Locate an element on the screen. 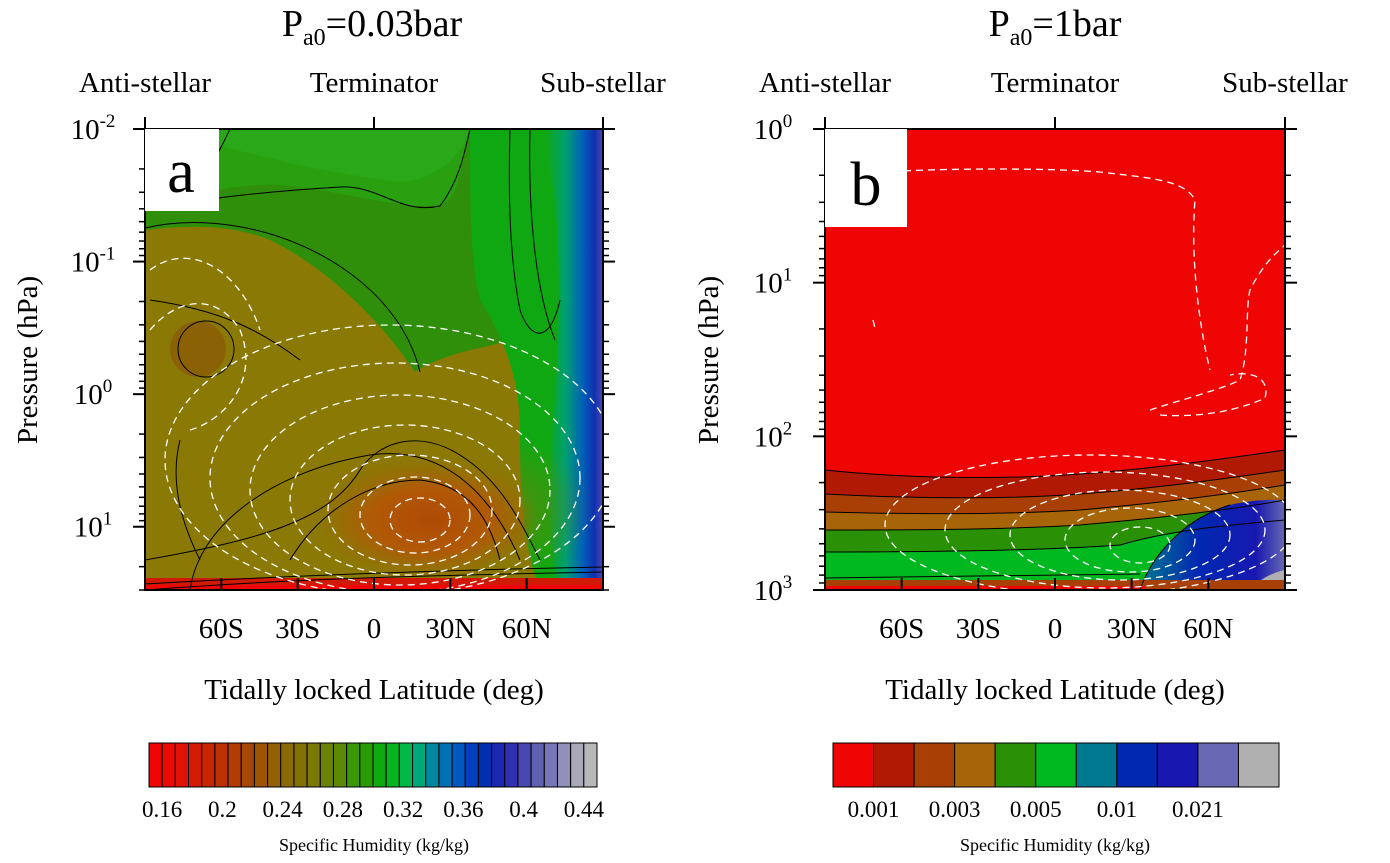  panel-a-ytick-label-2: 10⁰ is located at coordinates (93, 393).